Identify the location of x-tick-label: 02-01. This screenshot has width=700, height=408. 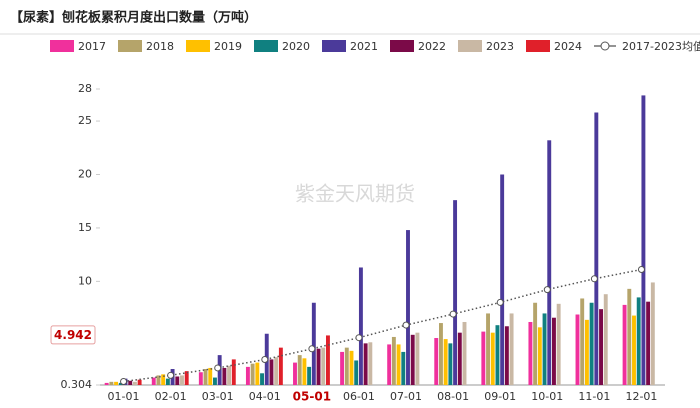
(171, 396).